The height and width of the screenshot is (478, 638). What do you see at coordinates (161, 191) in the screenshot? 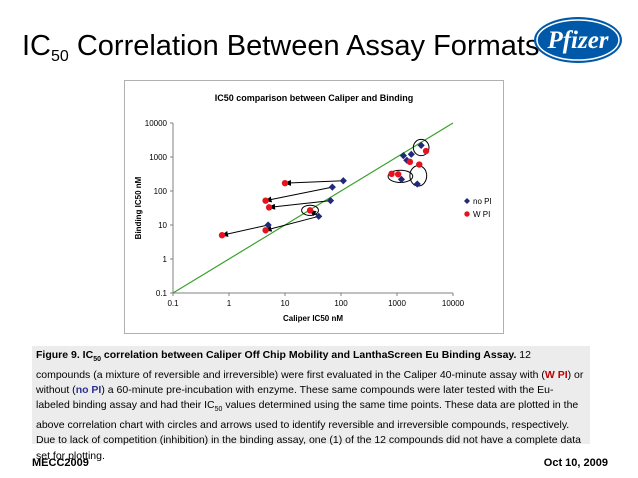
I see `y-tick-label: 100` at bounding box center [161, 191].